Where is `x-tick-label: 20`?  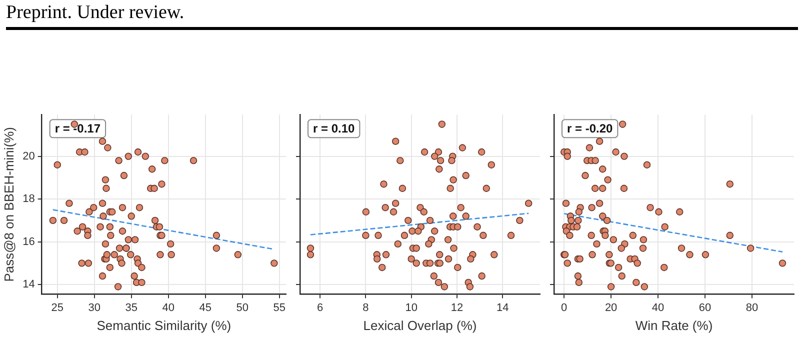
x-tick-label: 20 is located at coordinates (611, 308).